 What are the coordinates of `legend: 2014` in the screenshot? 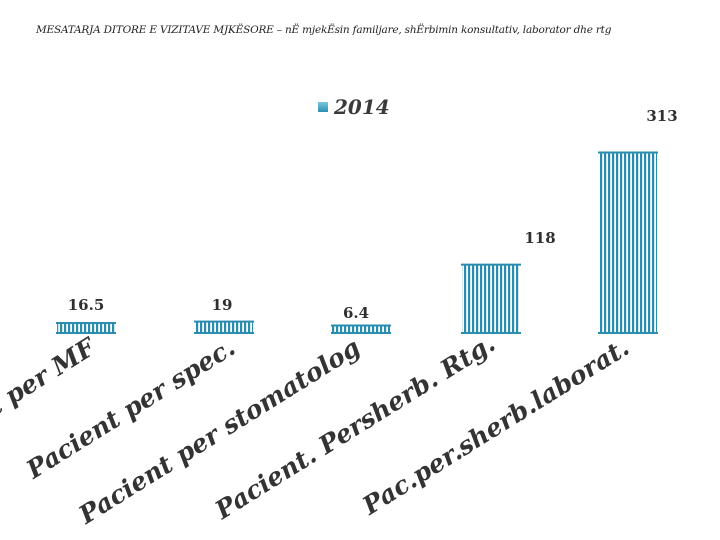 It's located at (354, 107).